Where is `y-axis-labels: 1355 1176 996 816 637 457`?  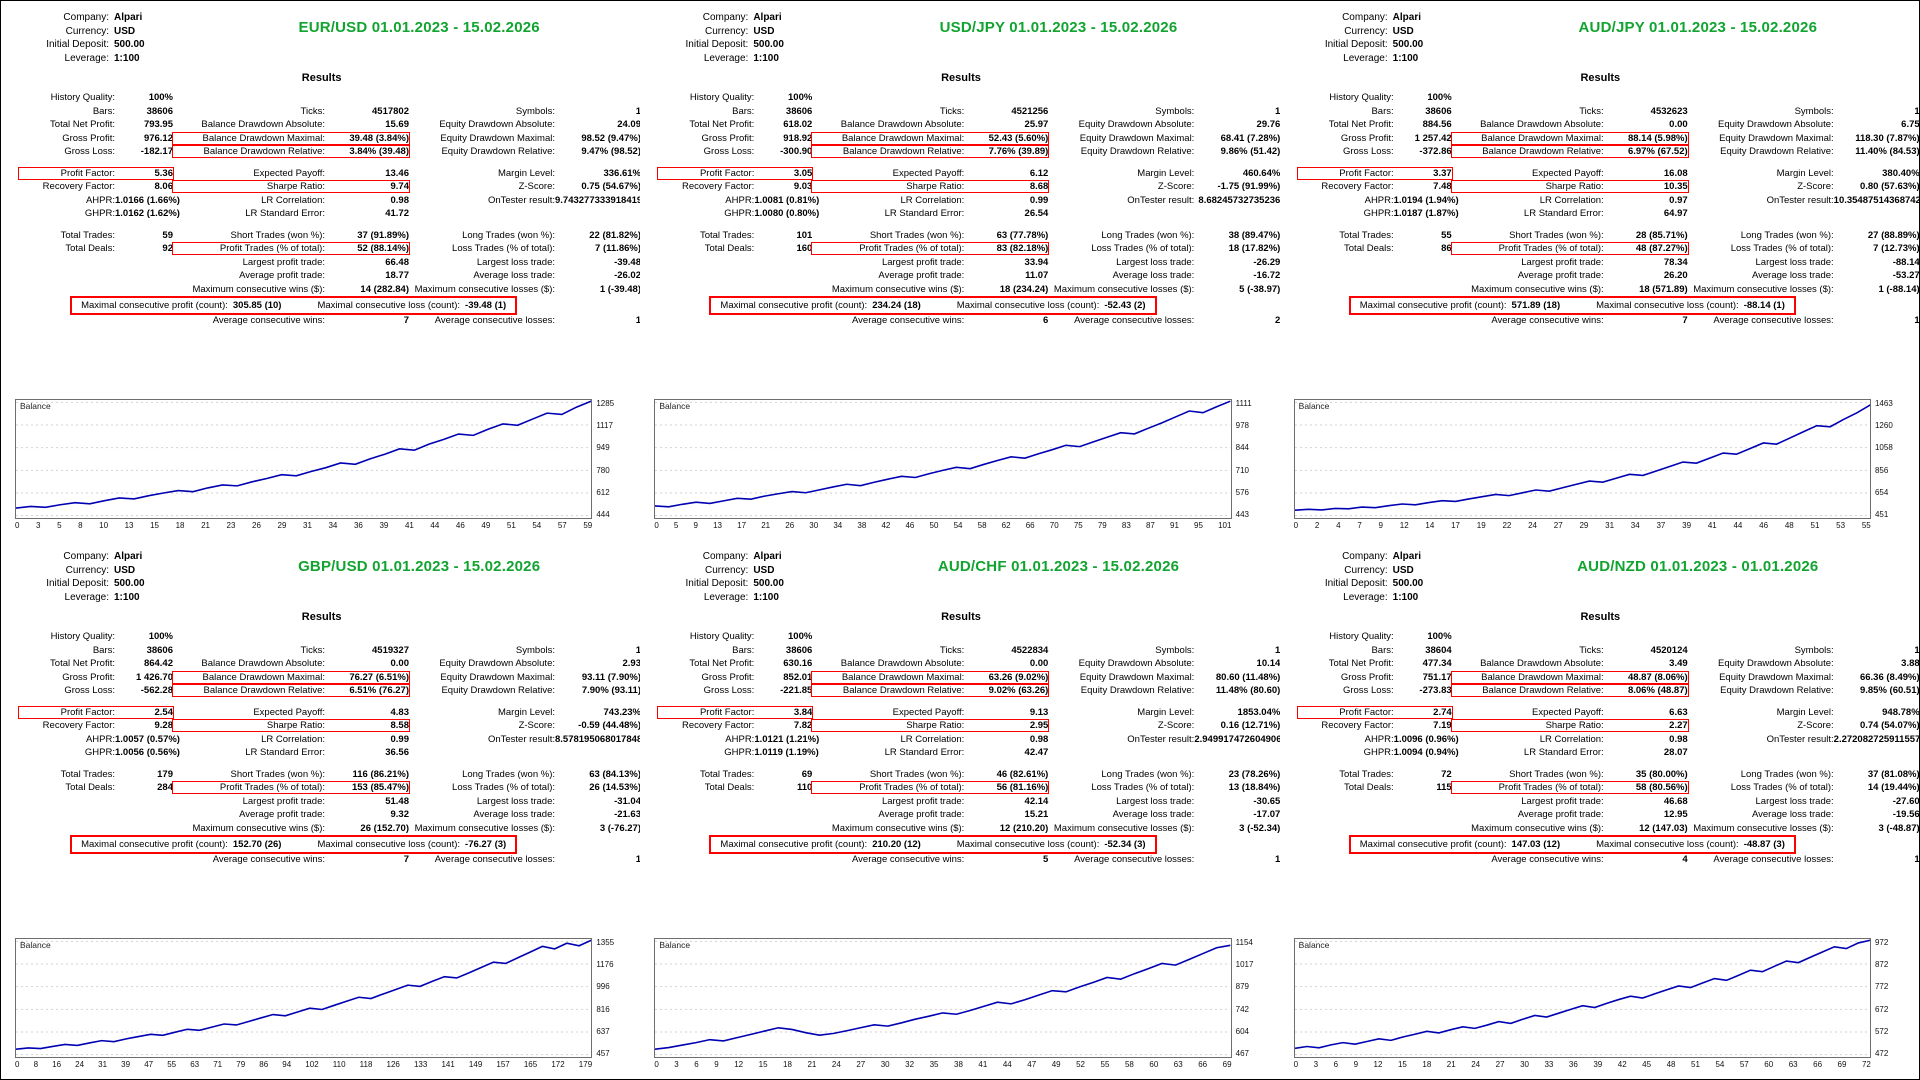 y-axis-labels: 1355 1176 996 816 637 457 is located at coordinates (610, 998).